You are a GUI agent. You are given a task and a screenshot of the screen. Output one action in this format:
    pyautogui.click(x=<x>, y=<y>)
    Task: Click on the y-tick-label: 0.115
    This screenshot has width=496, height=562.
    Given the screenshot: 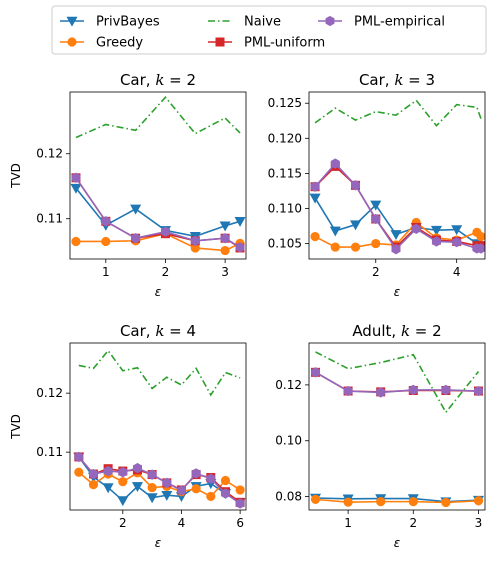 What is the action you would take?
    pyautogui.click(x=285, y=173)
    